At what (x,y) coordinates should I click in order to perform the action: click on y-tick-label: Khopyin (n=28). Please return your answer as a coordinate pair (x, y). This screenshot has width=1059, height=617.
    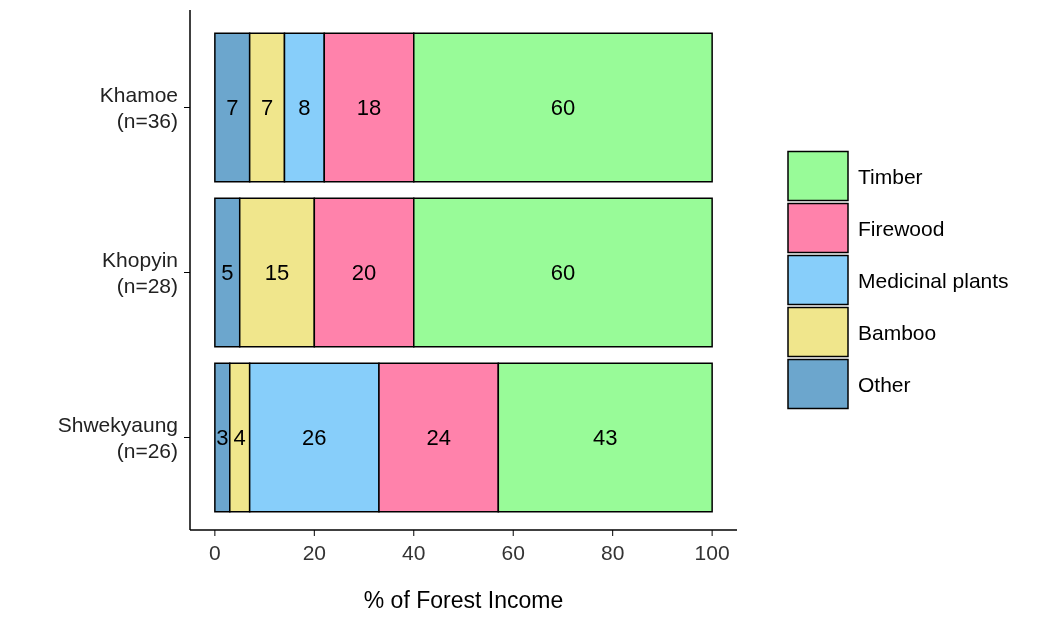
    Looking at the image, I should click on (140, 272).